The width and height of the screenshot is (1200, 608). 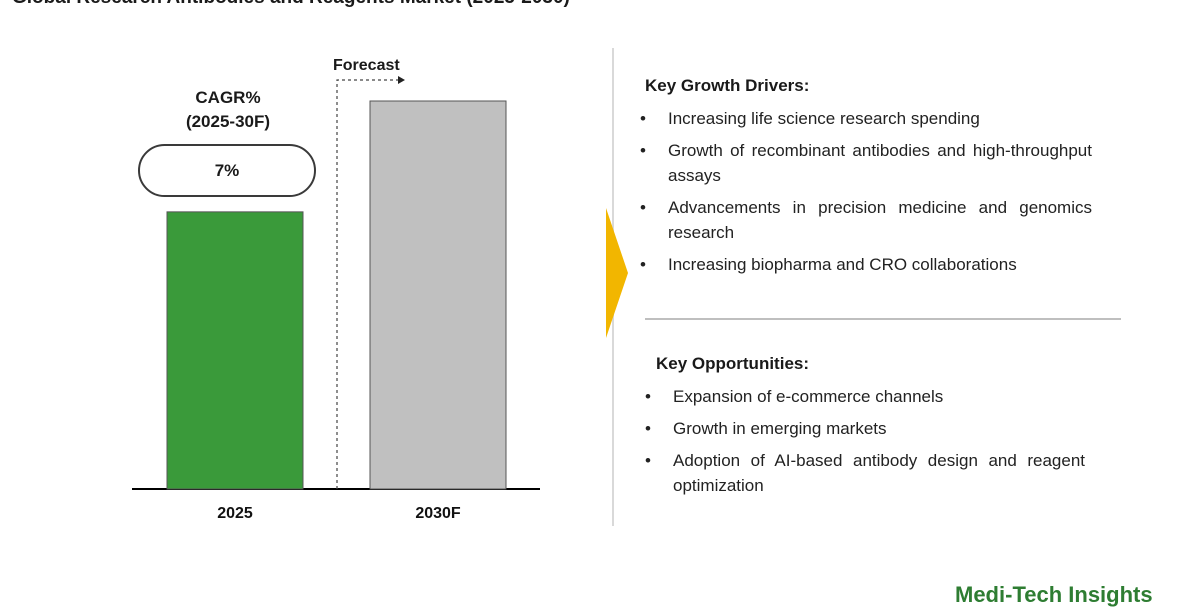 I want to click on pointer-arrow-icon, so click(x=617, y=273).